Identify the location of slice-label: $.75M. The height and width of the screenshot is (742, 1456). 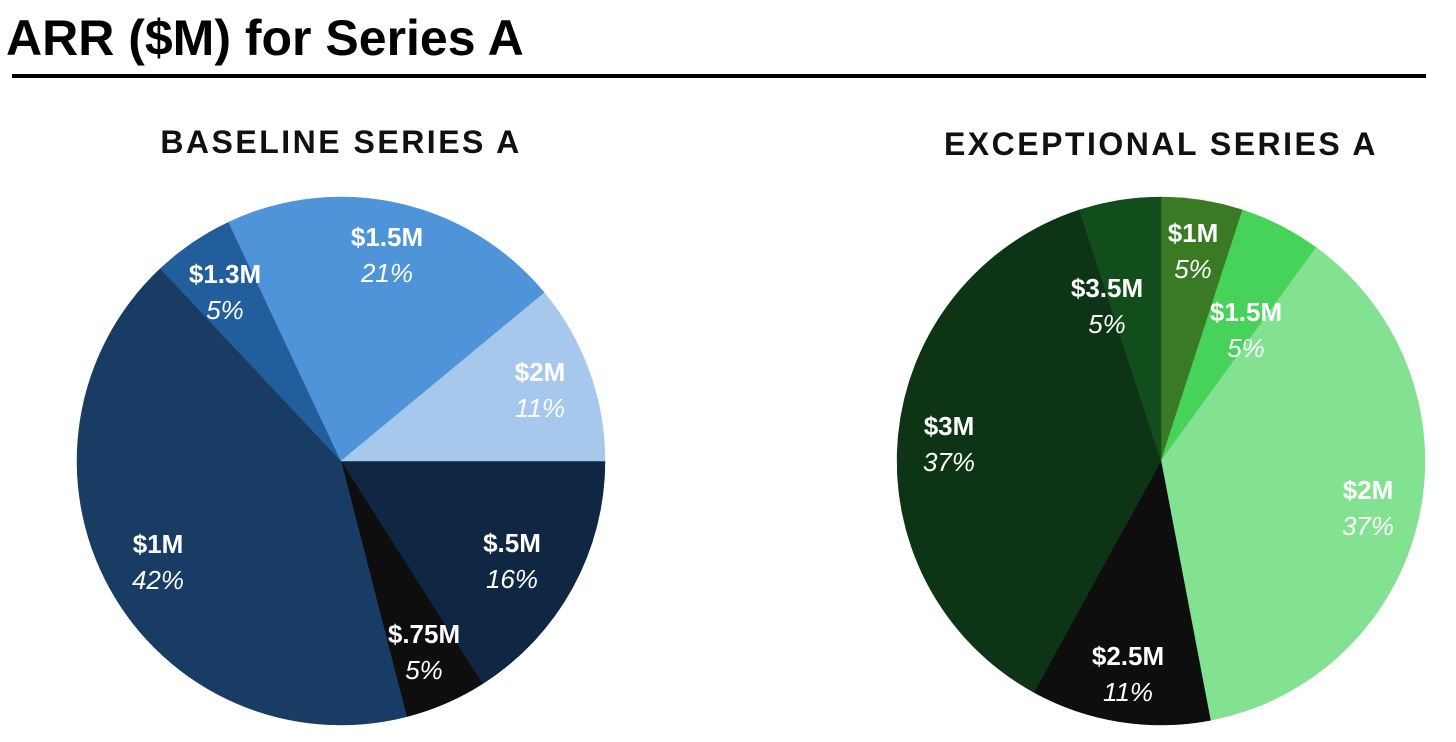
(424, 634).